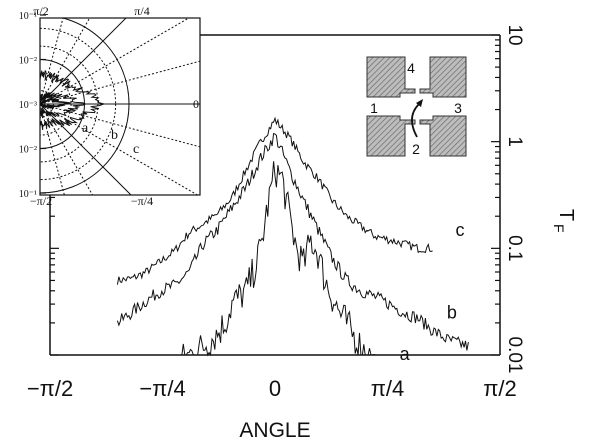 This screenshot has height=443, width=590. What do you see at coordinates (415, 120) in the screenshot?
I see `curved-arrow` at bounding box center [415, 120].